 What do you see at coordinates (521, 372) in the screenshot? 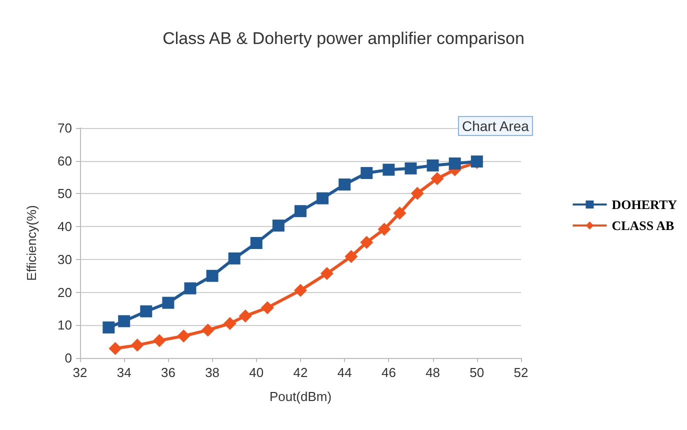
I see `x-tick-label: 52` at bounding box center [521, 372].